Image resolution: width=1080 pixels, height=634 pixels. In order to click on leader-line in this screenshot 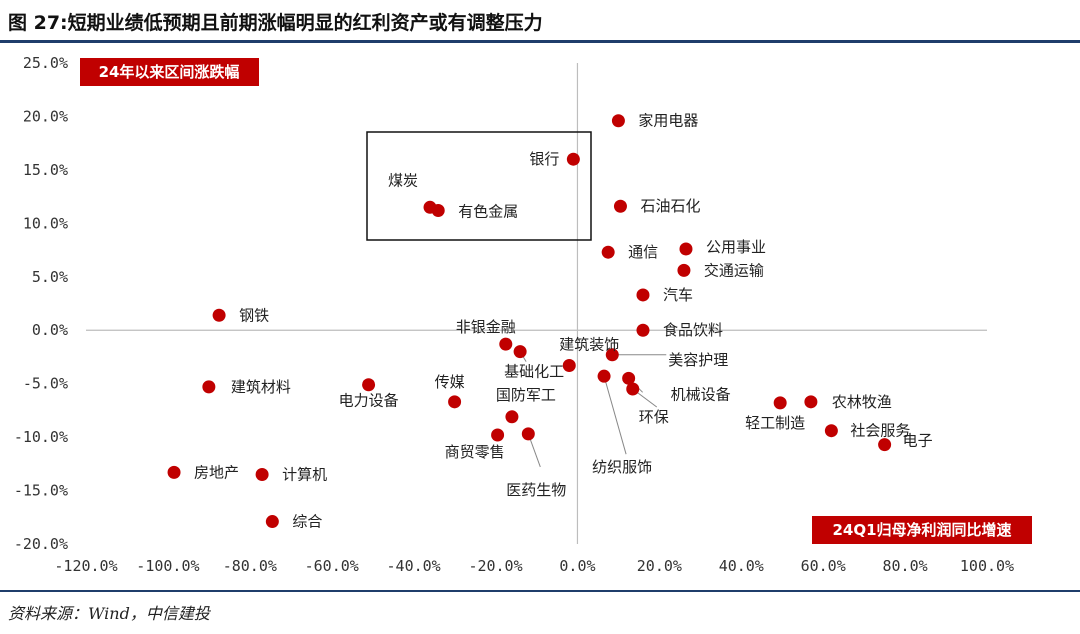, I will do `click(615, 415)`.